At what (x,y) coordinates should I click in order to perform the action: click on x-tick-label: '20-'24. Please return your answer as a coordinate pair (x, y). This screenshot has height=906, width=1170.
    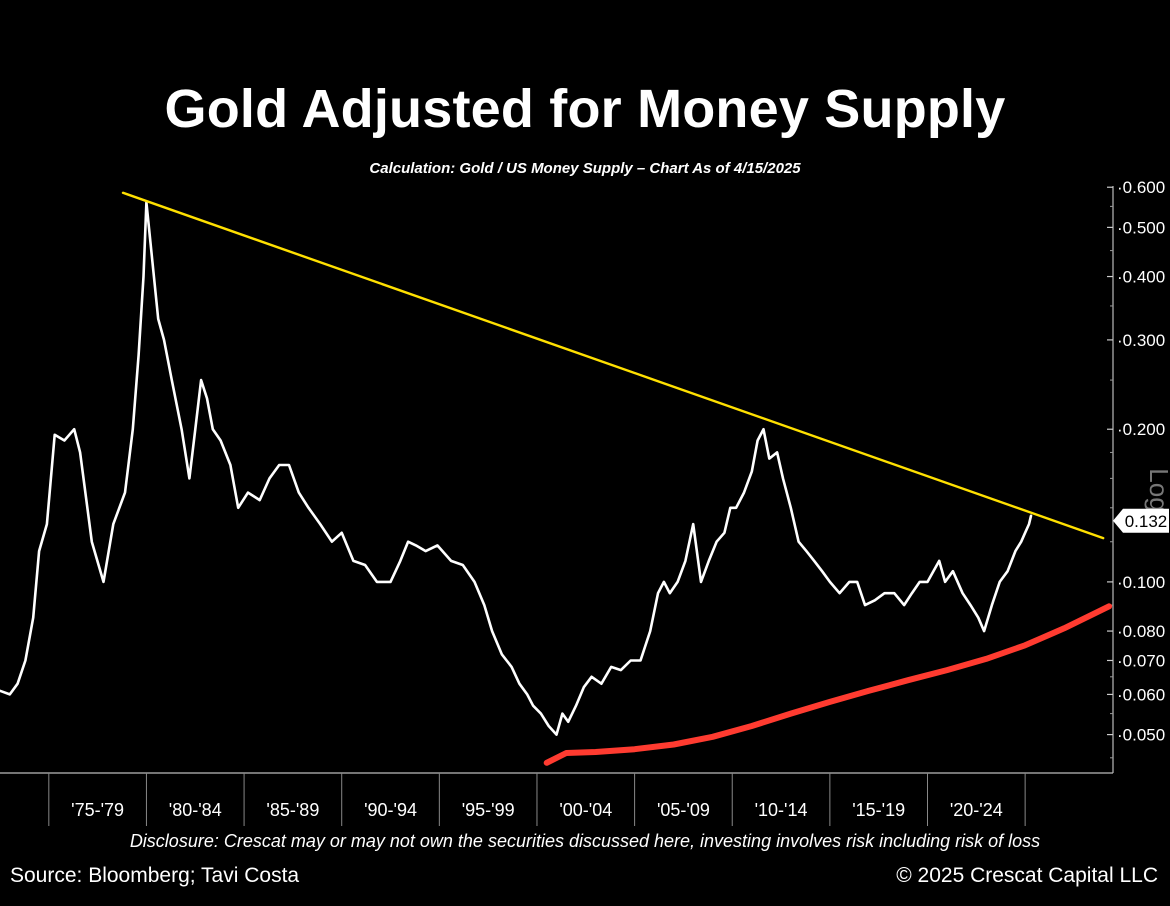
    Looking at the image, I should click on (976, 810).